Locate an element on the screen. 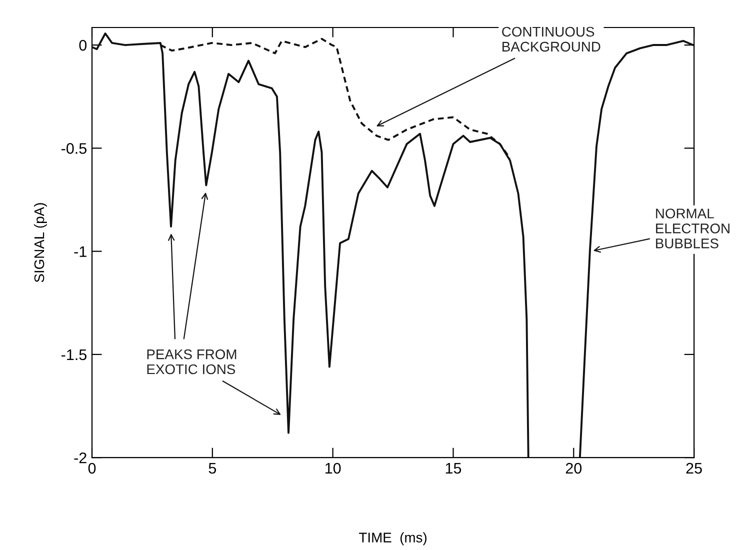 The image size is (736, 550). x-tick-label: 5 is located at coordinates (212, 468).